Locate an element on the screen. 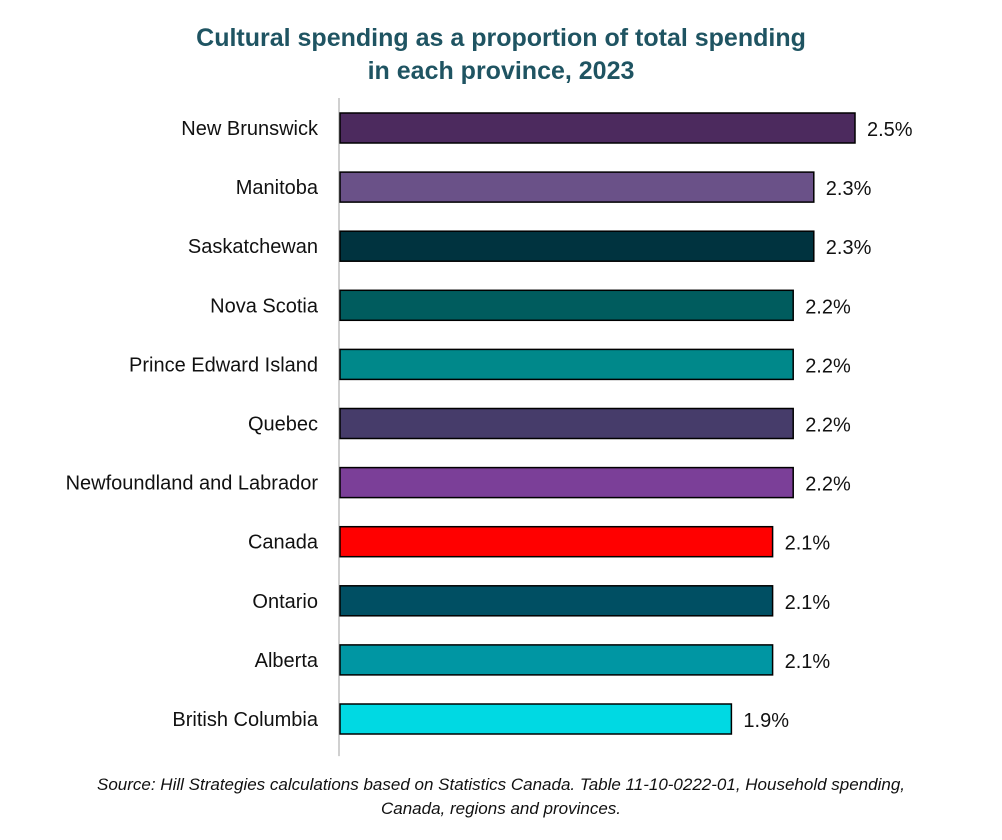 Image resolution: width=1002 pixels, height=840 pixels. category-label: British Columbia is located at coordinates (245, 720).